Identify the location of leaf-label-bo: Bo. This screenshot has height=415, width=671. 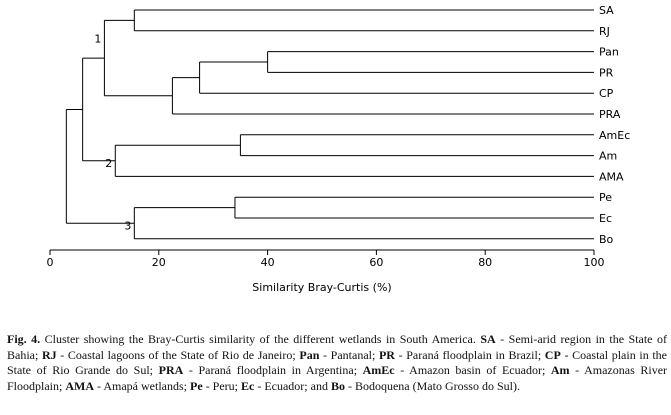
(606, 239).